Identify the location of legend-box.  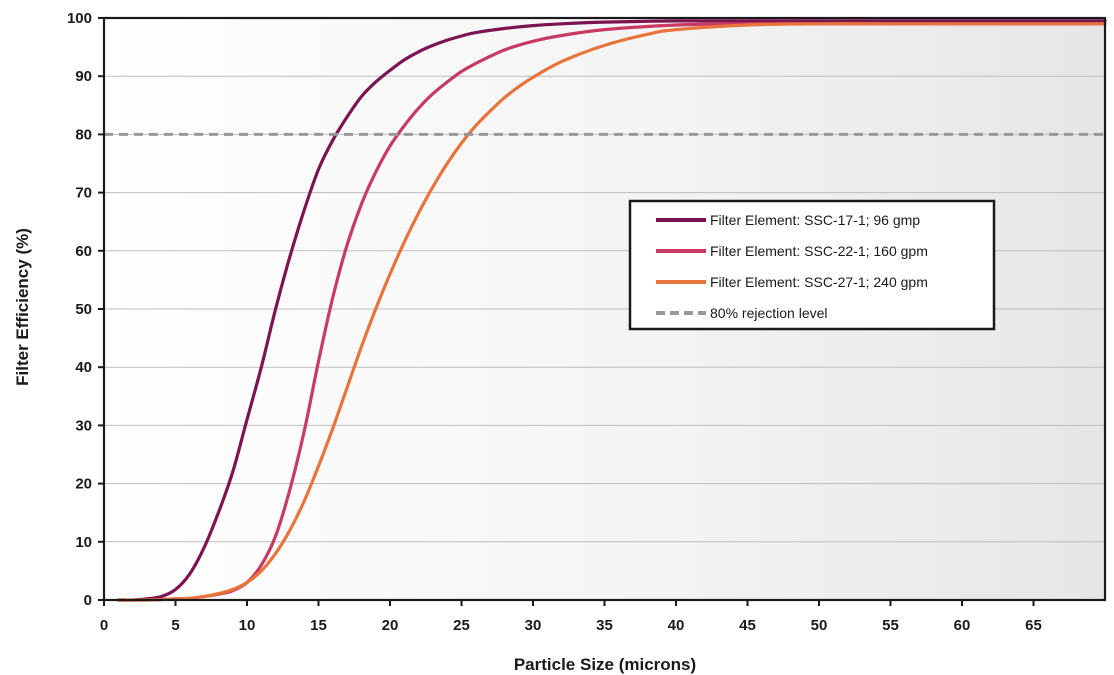
(812, 265).